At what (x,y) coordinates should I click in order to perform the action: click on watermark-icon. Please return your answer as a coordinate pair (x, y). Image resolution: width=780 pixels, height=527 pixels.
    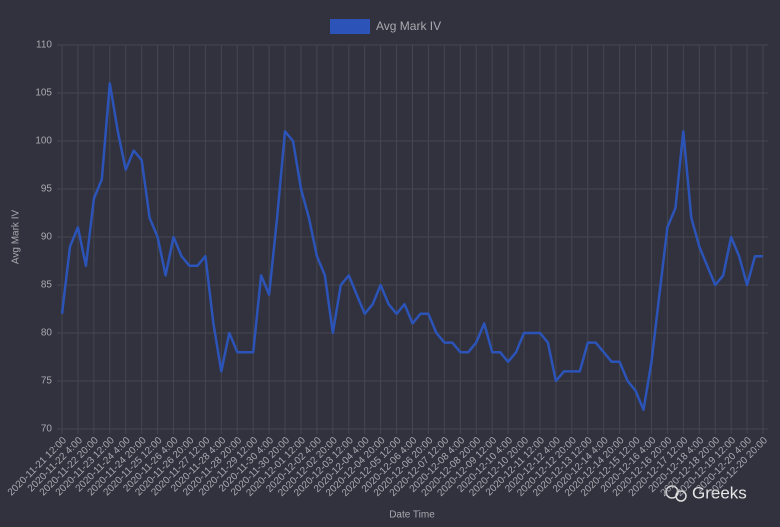
    Looking at the image, I should click on (681, 496).